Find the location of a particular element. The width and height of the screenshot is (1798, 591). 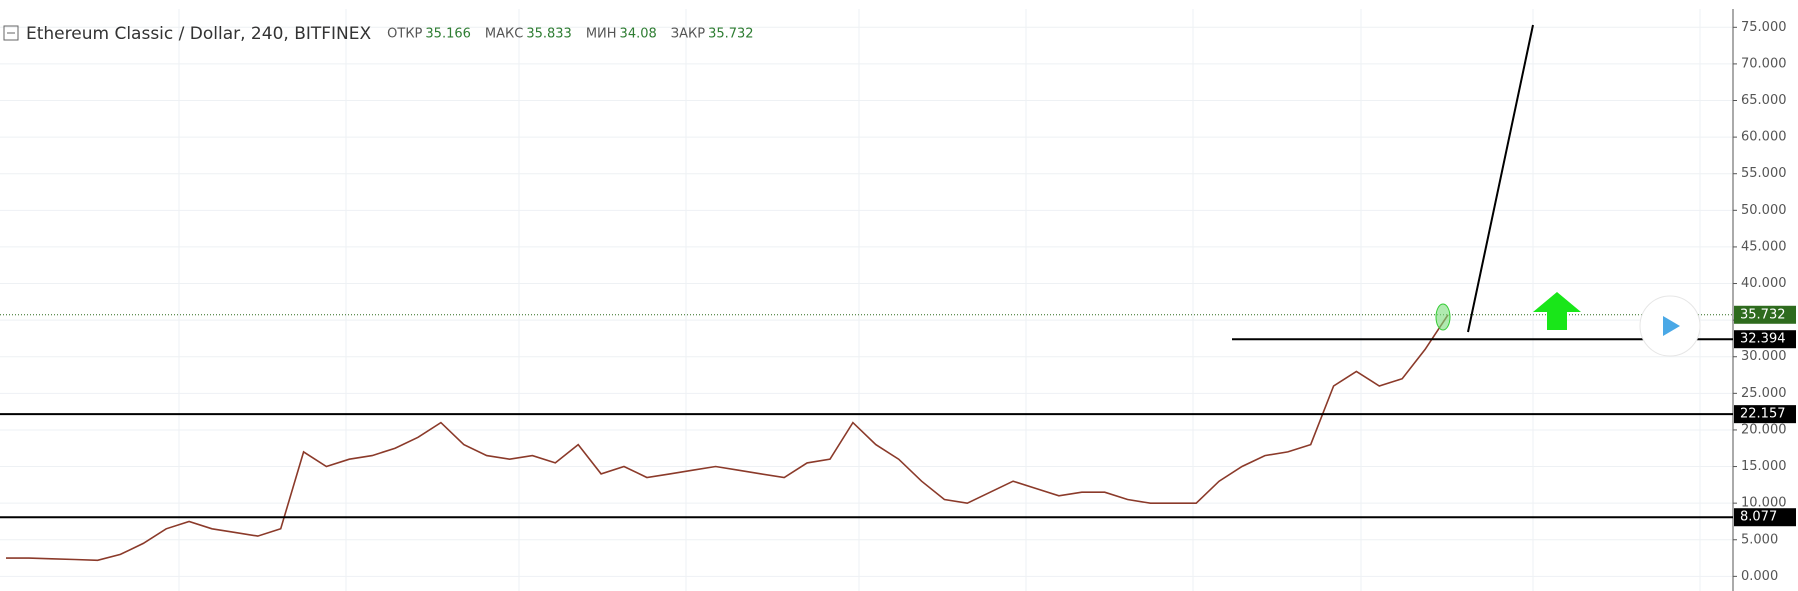

ohlc-value: 35.833 is located at coordinates (549, 34).